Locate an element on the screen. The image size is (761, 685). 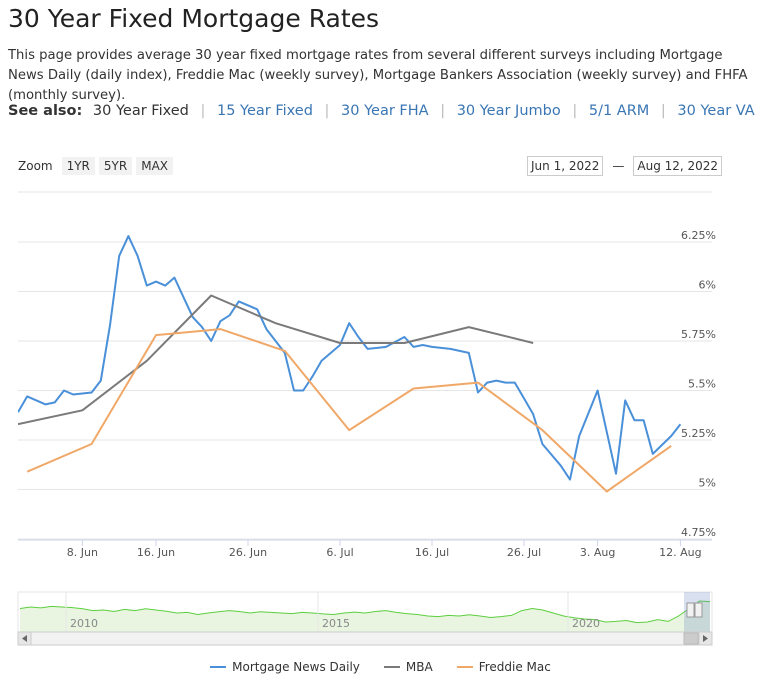
date-range: Jun 1, 2022 — Aug 12, 2022 is located at coordinates (625, 166).